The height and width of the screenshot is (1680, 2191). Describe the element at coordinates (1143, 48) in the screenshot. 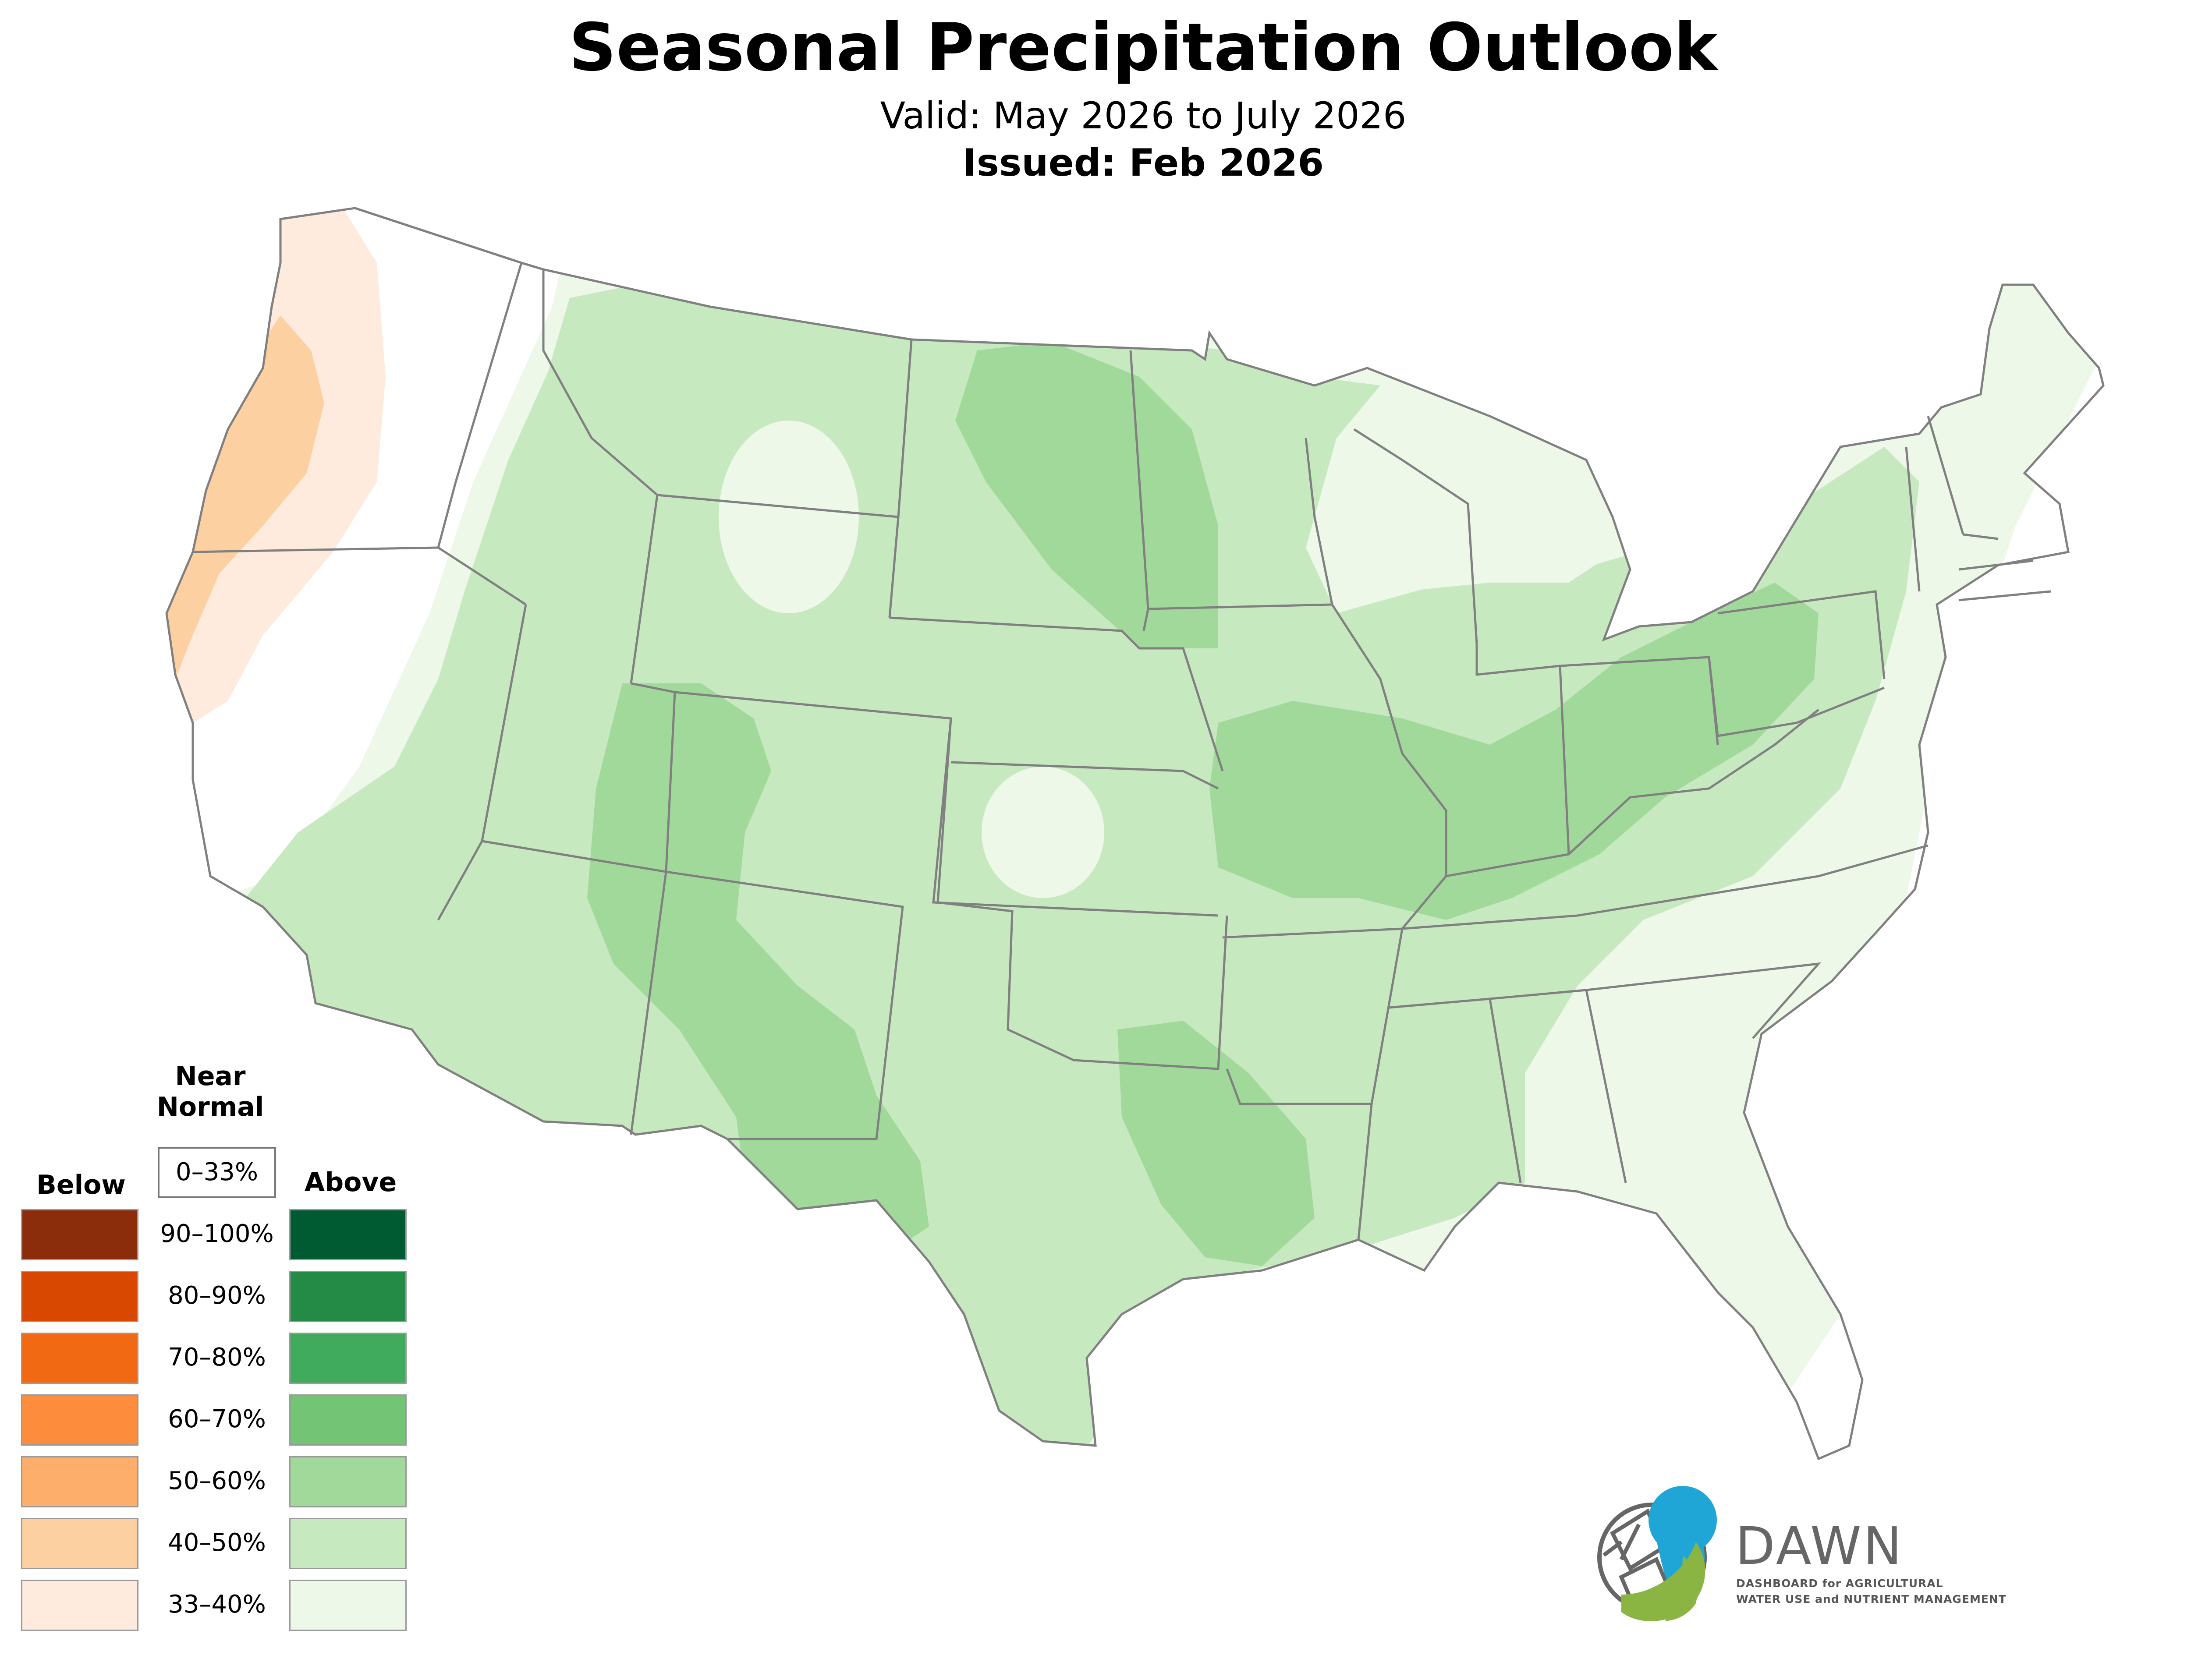

I see `map-title: Seasonal Precipitation Outlook` at that location.